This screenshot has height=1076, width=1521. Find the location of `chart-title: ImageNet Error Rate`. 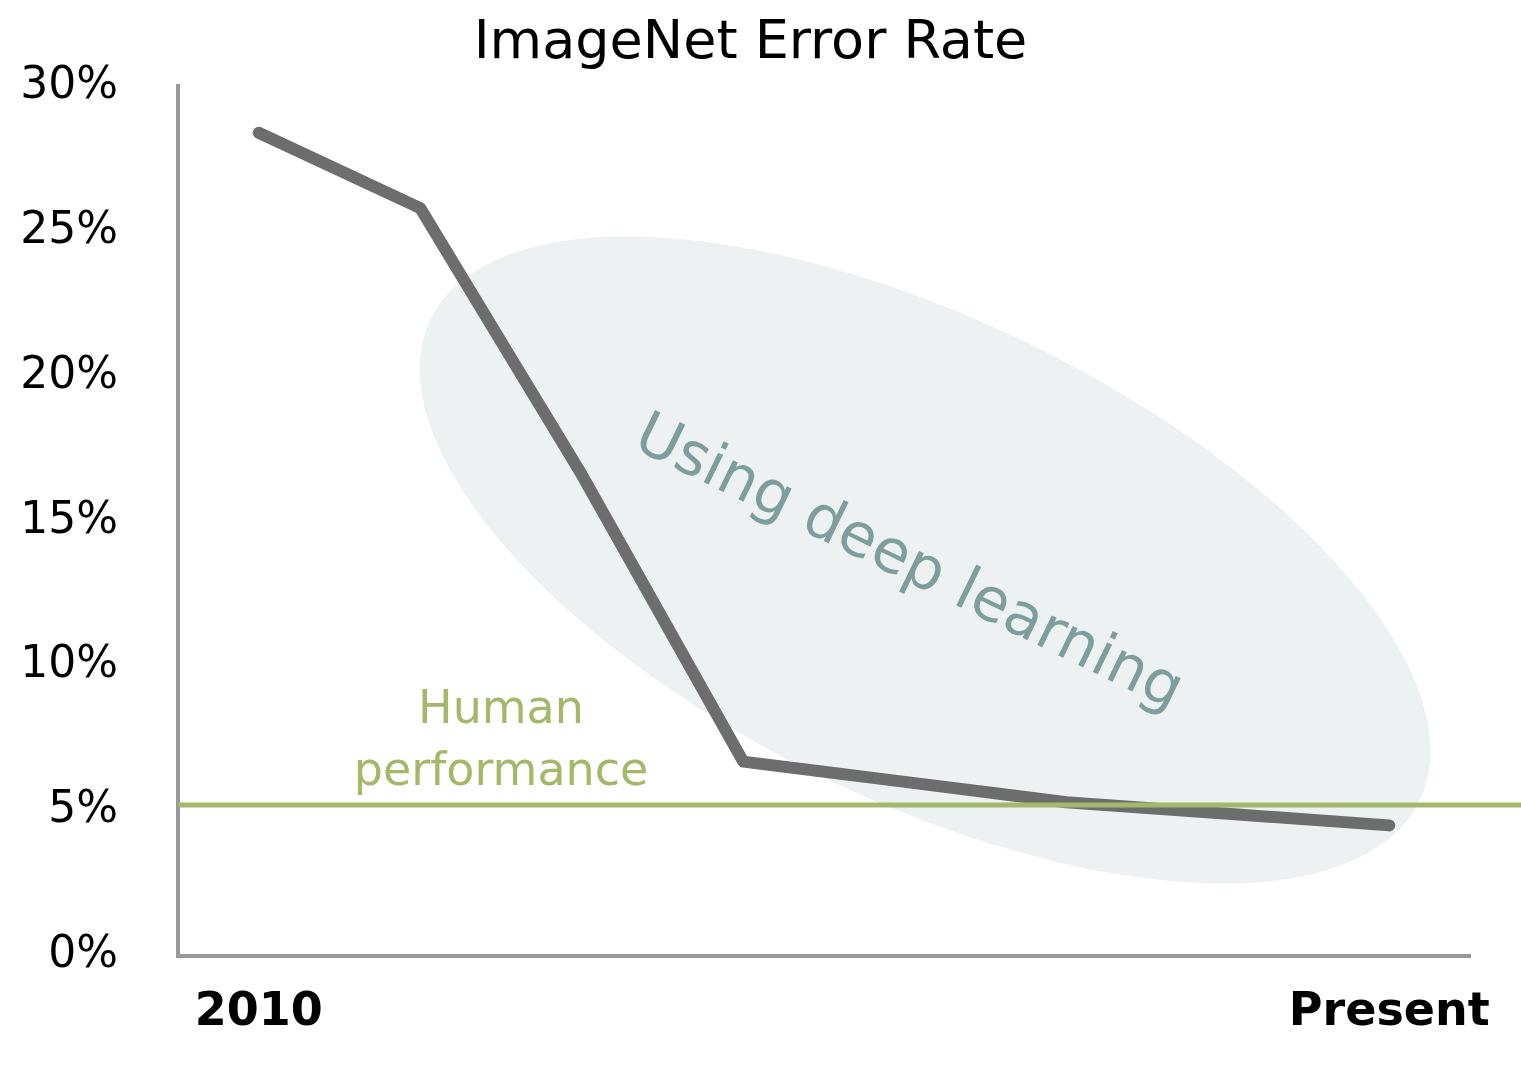

chart-title: ImageNet Error Rate is located at coordinates (750, 40).